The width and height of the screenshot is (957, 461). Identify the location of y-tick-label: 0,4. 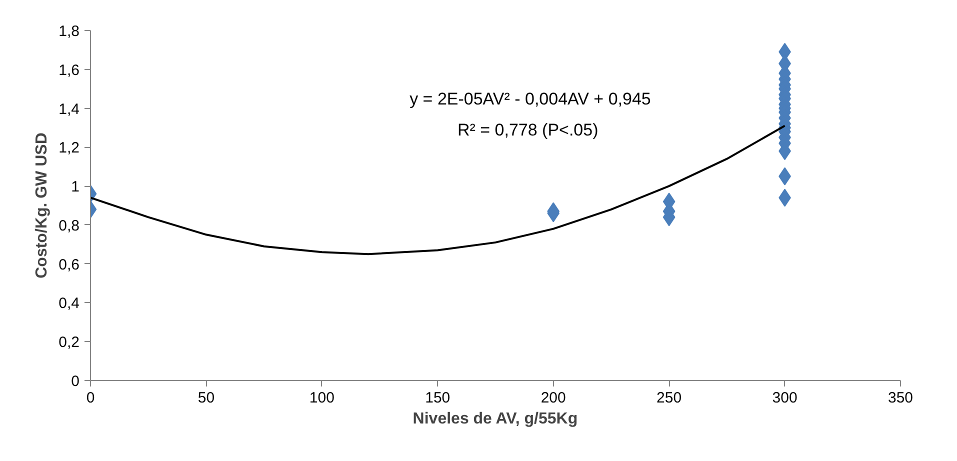
(69, 303).